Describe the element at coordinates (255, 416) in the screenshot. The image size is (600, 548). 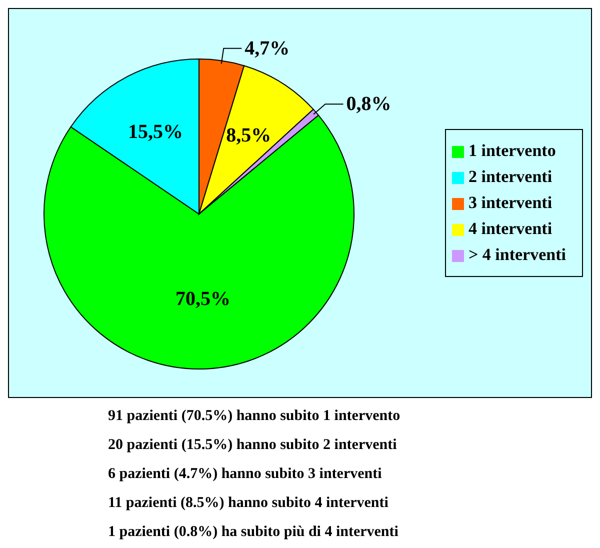
I see `text: 91 pazienti (70.5%) hanno subito 1 intervento` at that location.